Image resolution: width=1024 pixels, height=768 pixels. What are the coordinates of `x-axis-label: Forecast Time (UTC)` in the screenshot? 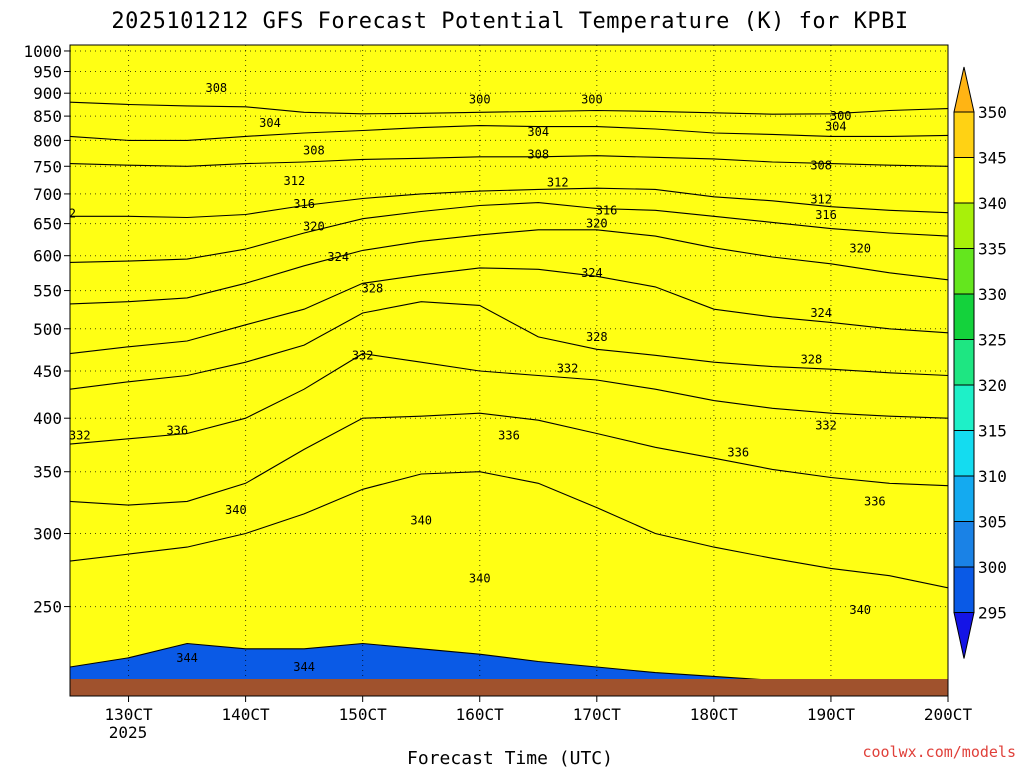 It's located at (510, 758).